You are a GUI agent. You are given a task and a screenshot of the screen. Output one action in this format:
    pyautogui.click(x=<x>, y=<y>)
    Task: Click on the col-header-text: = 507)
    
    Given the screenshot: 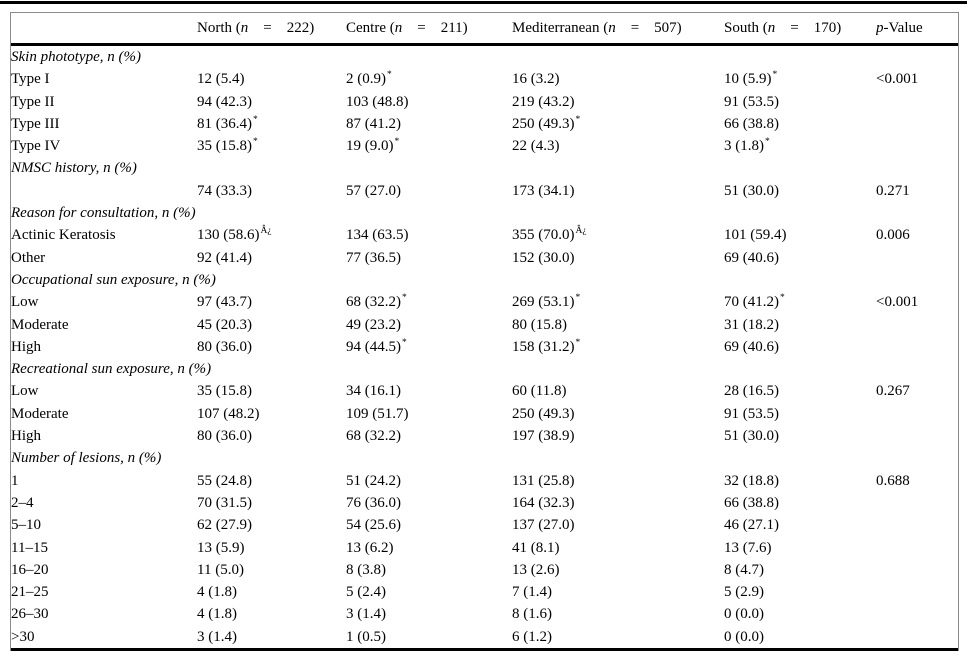 What is the action you would take?
    pyautogui.click(x=648, y=27)
    